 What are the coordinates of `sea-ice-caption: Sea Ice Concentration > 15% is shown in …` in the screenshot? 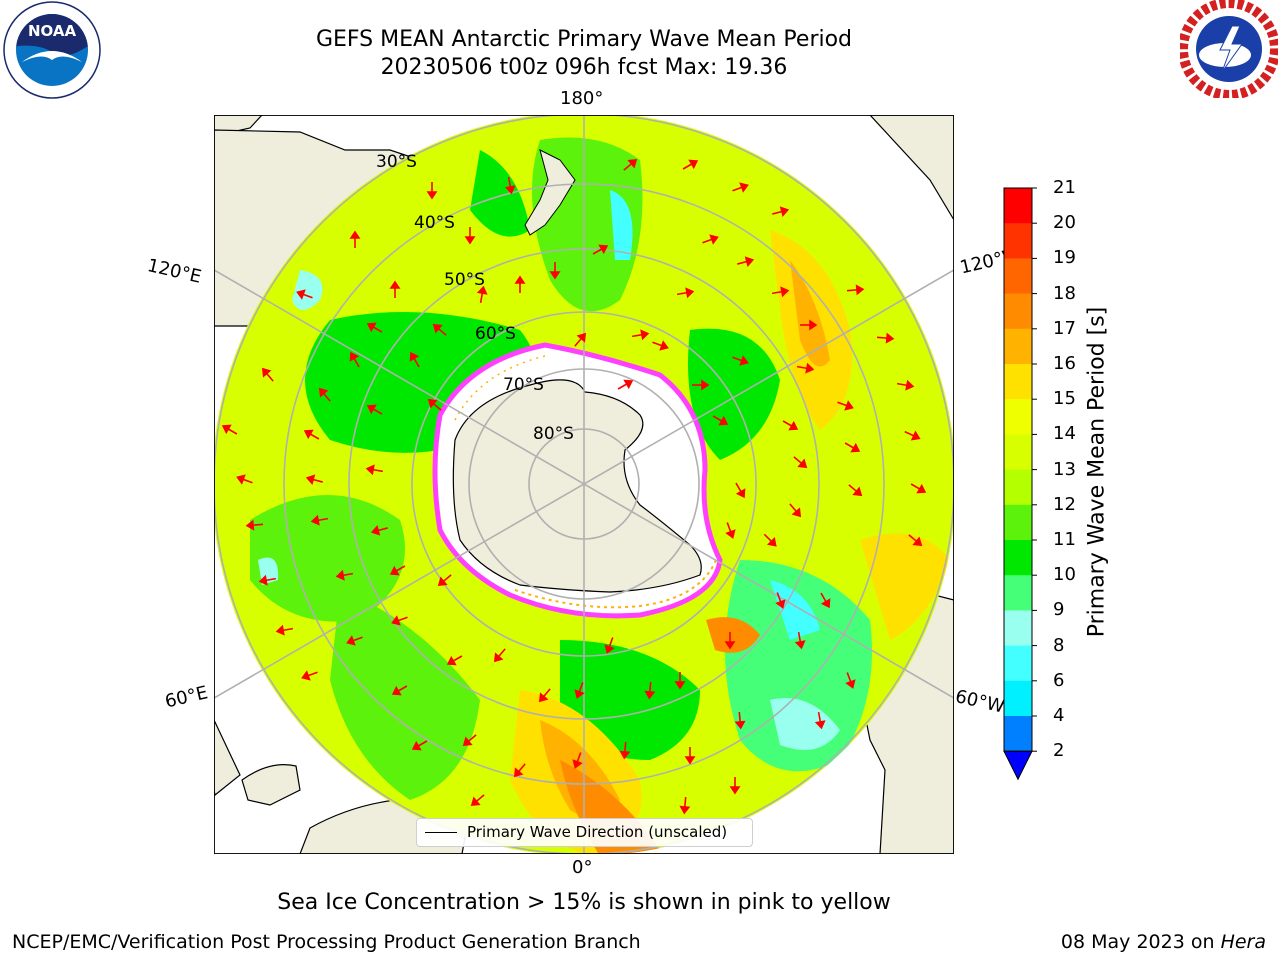 It's located at (584, 902).